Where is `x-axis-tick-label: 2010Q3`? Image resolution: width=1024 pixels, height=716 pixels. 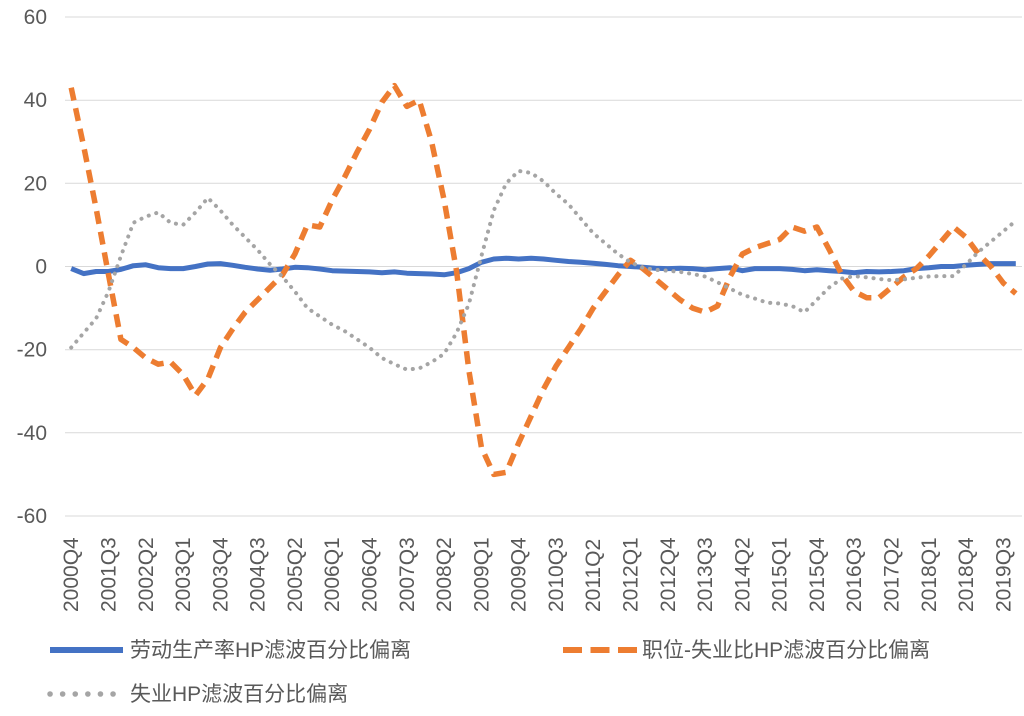
x-axis-tick-label: 2010Q3 is located at coordinates (556, 574).